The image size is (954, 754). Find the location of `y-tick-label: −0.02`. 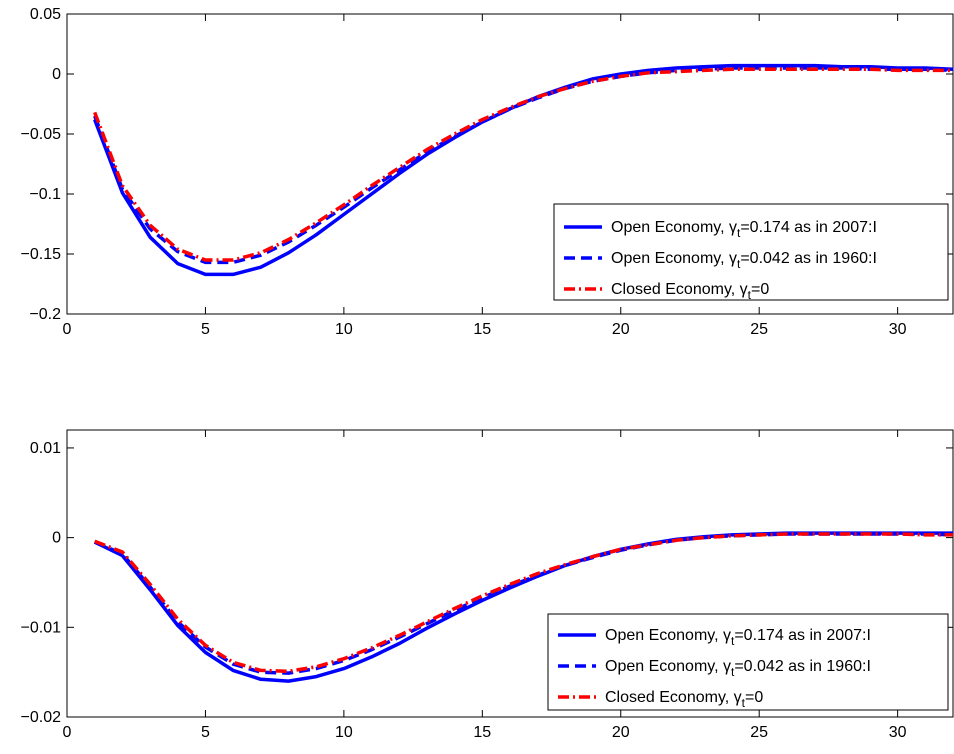

y-tick-label: −0.02 is located at coordinates (41, 717).